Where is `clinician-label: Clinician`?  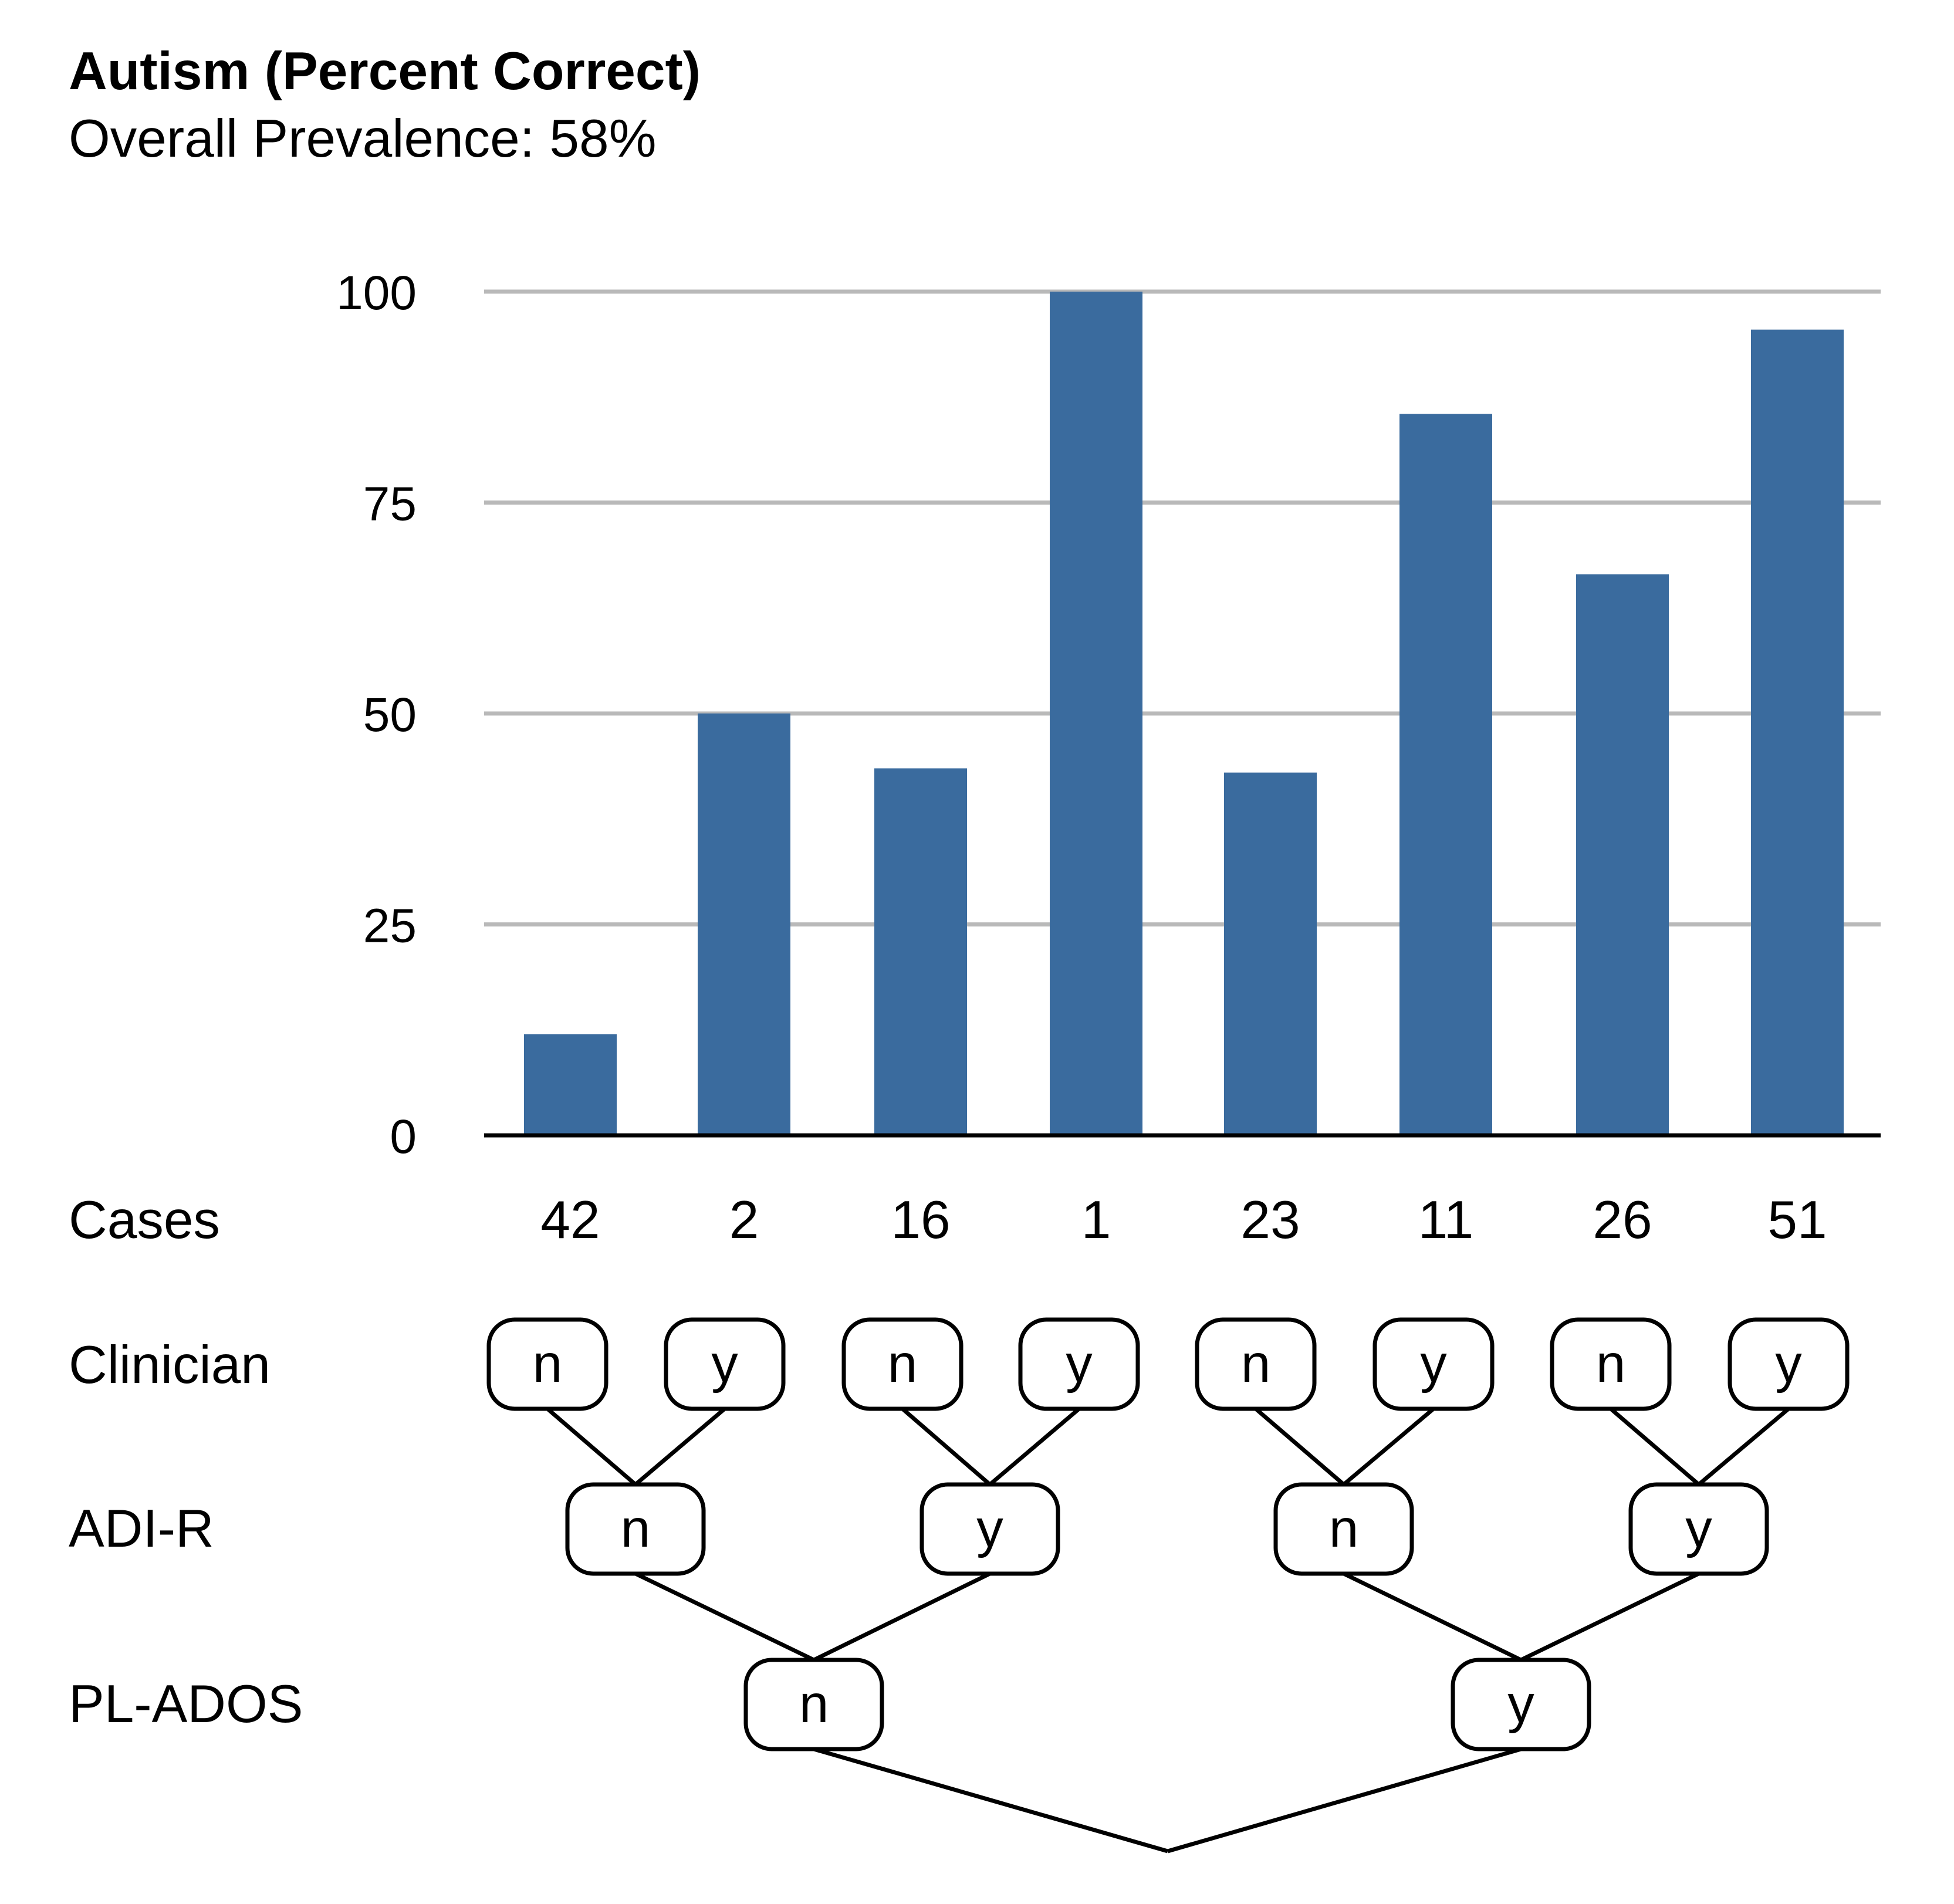
clinician-label: Clinician is located at coordinates (170, 1365).